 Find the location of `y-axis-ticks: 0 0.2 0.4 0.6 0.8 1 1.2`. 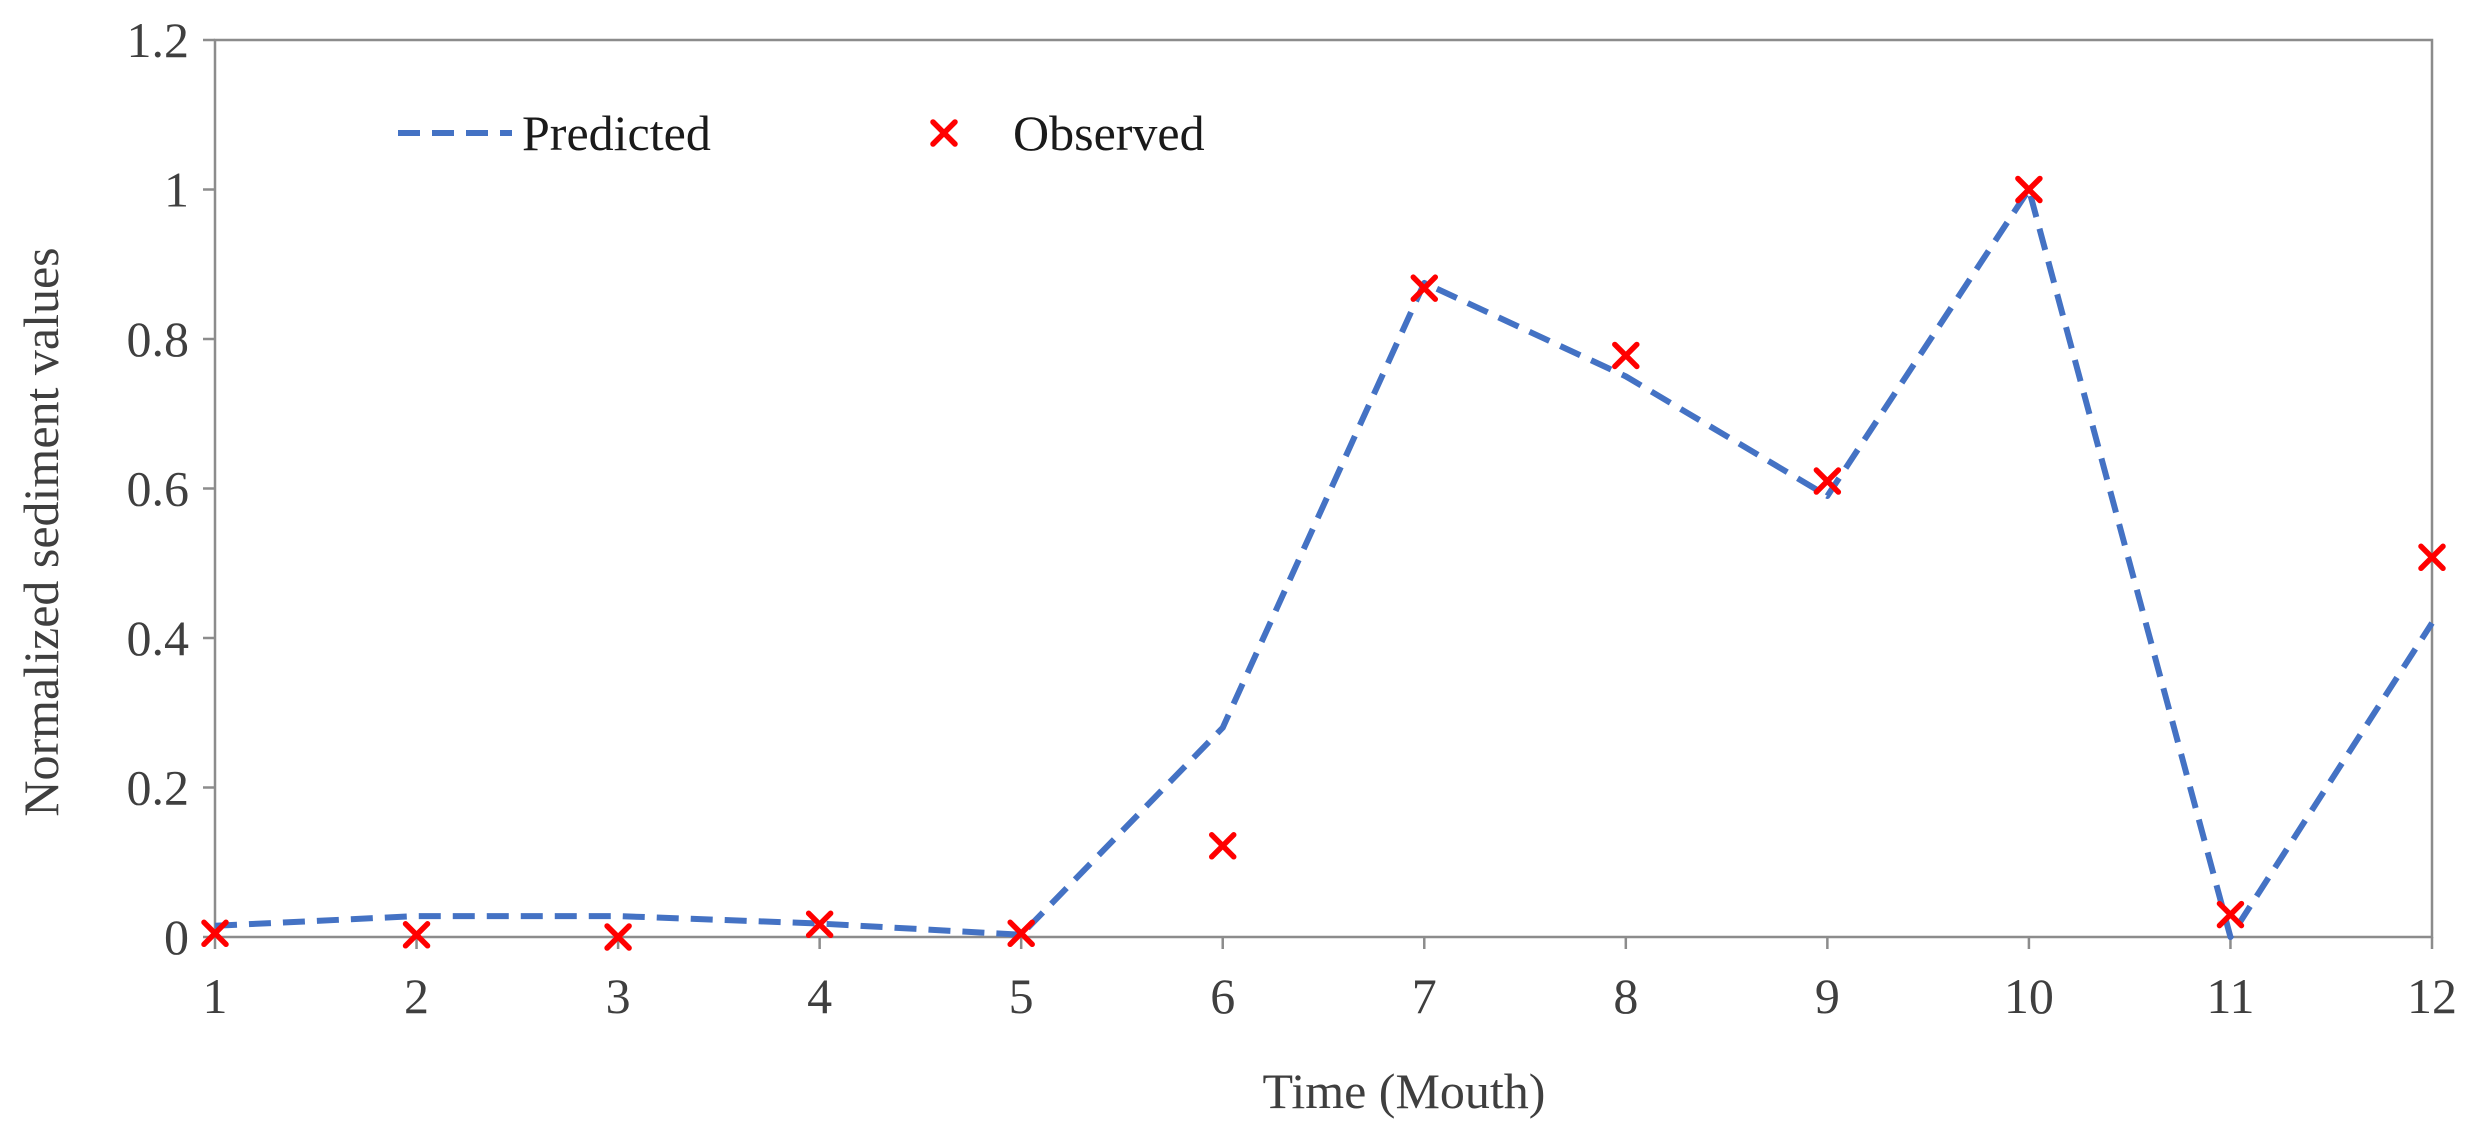

y-axis-ticks: 0 0.2 0.4 0.6 0.8 1 1.2 is located at coordinates (171, 488).